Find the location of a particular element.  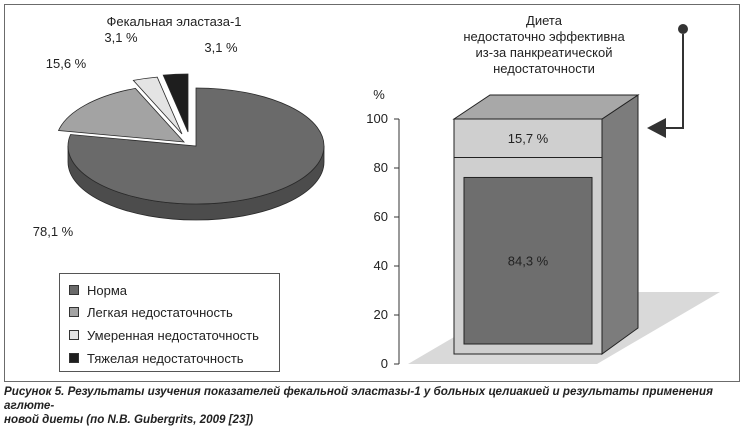

y-tick-label-0: 0 is located at coordinates (384, 363).